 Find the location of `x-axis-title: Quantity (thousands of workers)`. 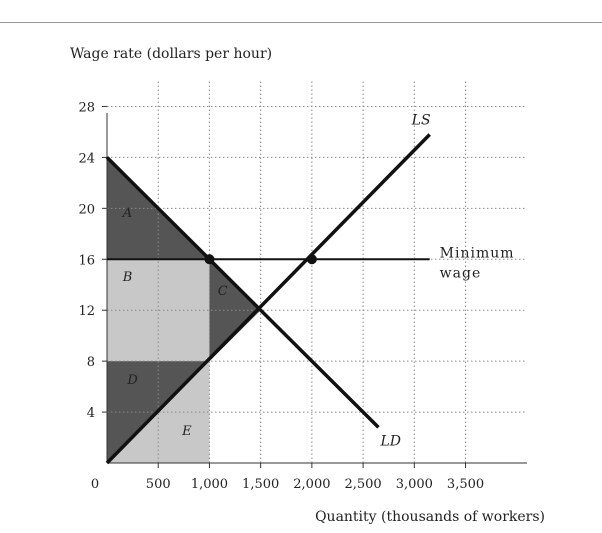

x-axis-title: Quantity (thousands of workers) is located at coordinates (430, 517).